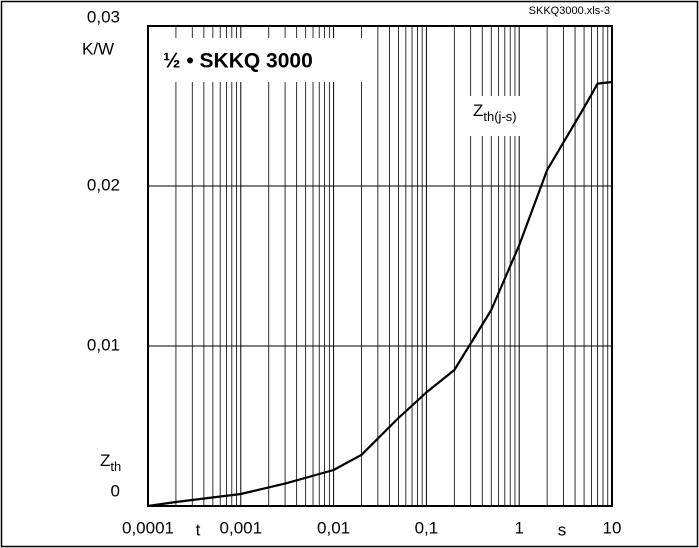 The height and width of the screenshot is (548, 699). I want to click on x-tick-label: 0,001, so click(241, 527).